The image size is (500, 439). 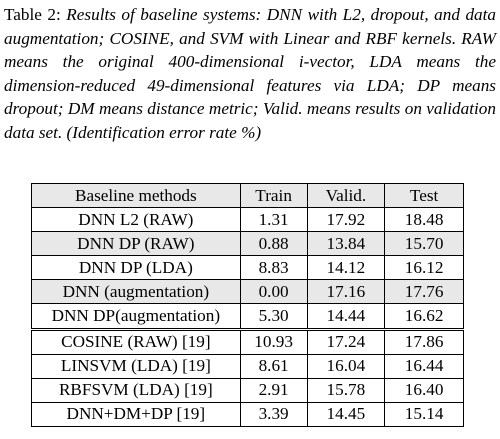 I want to click on header-train: Train, so click(x=273, y=195).